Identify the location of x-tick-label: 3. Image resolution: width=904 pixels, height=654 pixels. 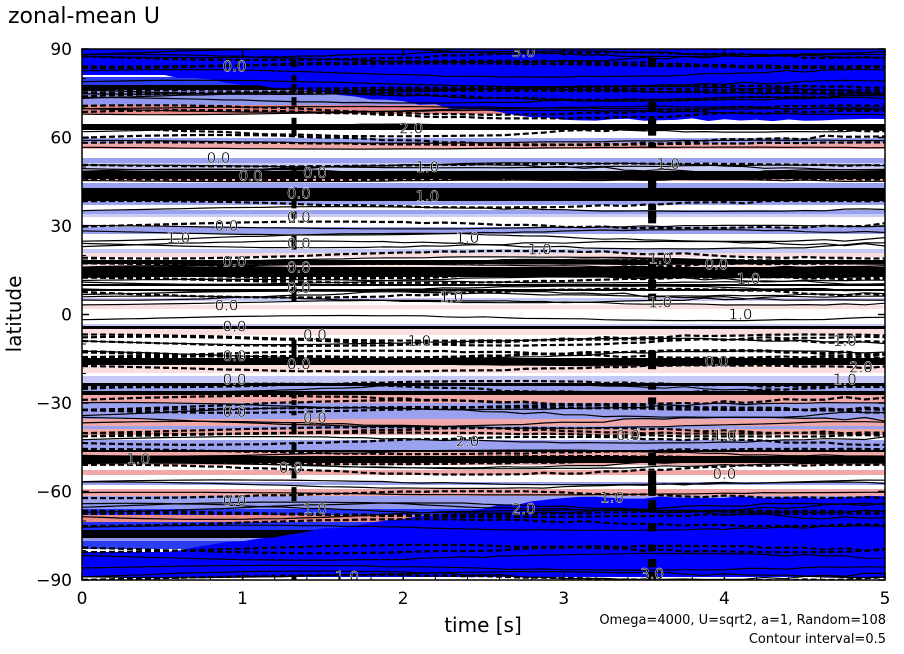
(563, 599).